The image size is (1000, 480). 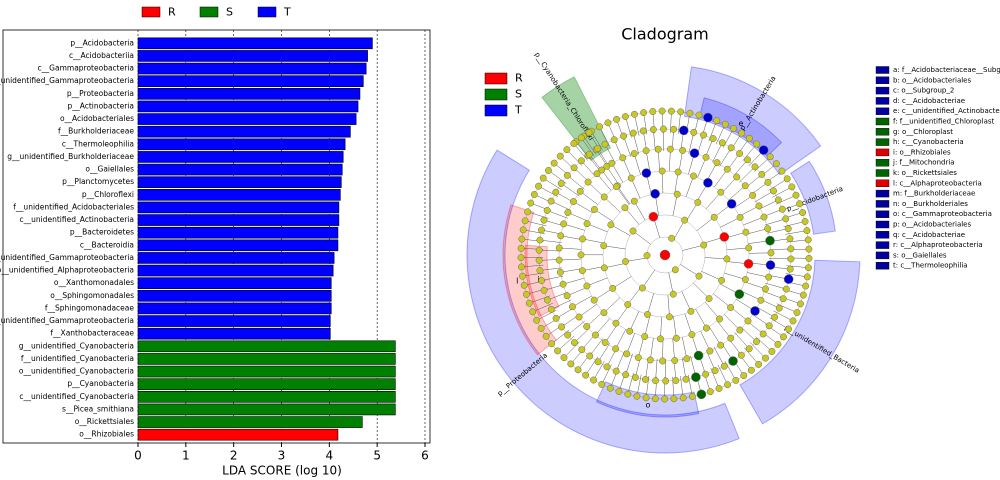 I want to click on x-tick-label: 1, so click(x=186, y=456).